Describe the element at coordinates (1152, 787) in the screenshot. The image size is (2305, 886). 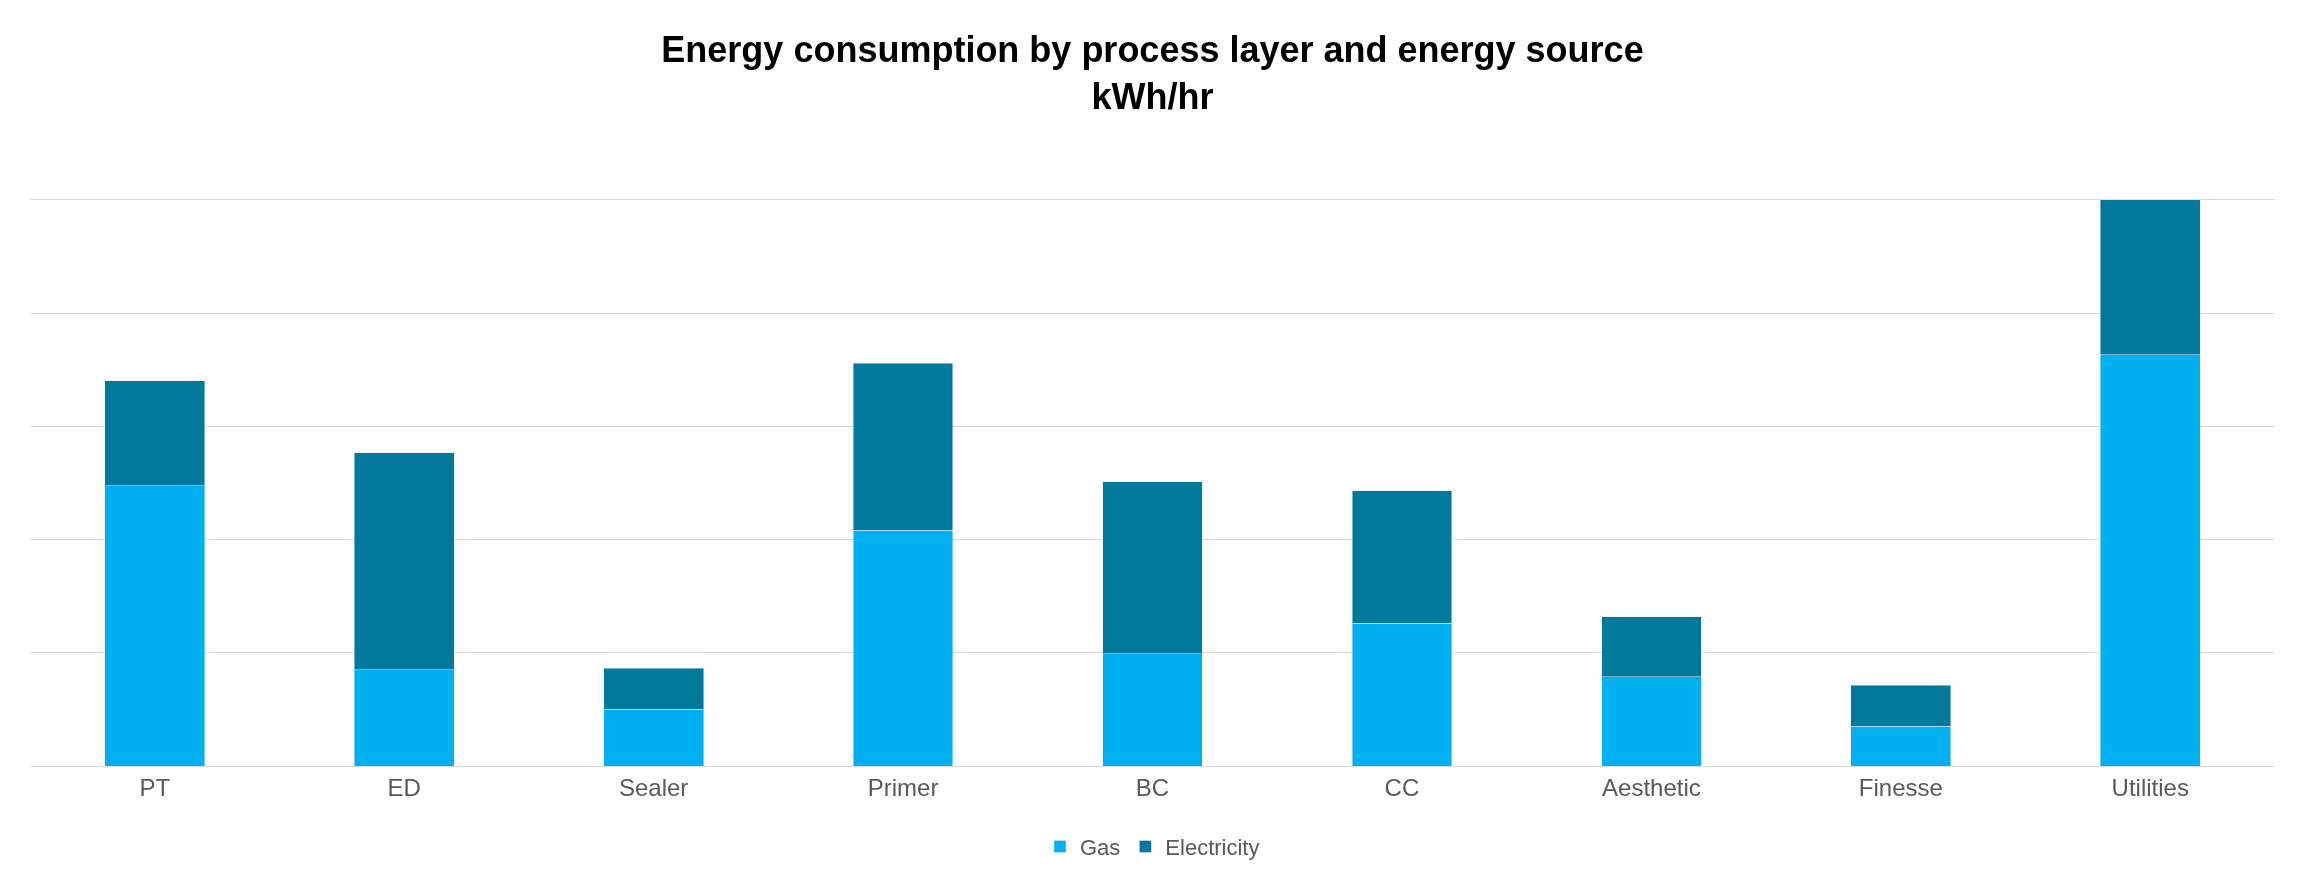
I see `x-tick-label: BC` at that location.